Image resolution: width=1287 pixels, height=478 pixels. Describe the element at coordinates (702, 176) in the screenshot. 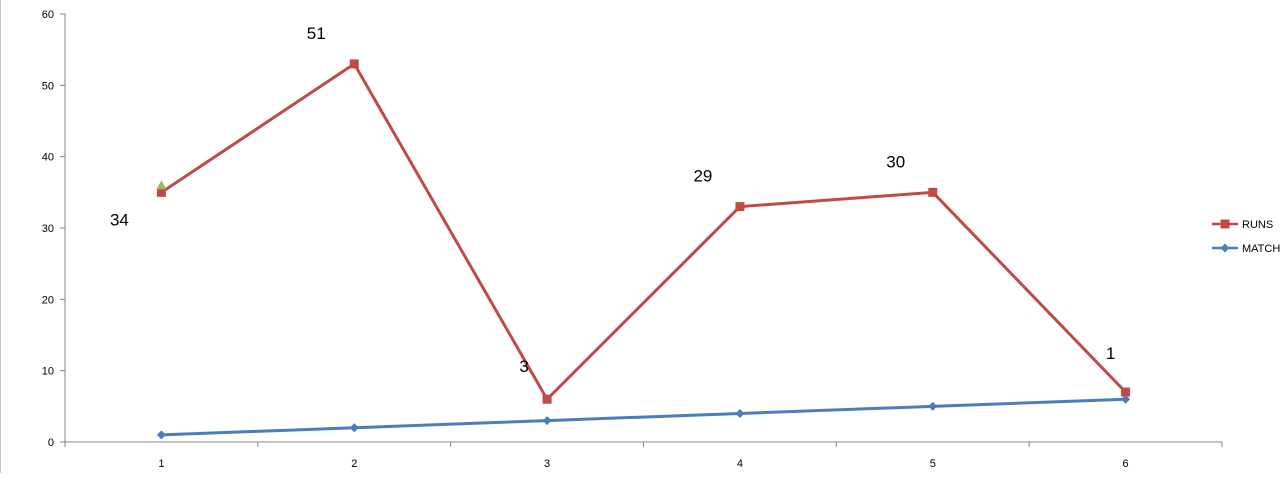

I see `data-label-runs: 29` at that location.